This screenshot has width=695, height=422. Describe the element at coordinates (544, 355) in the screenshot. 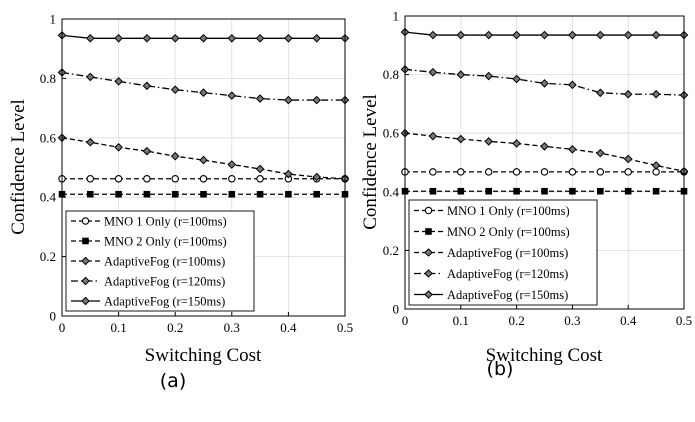

I see `x-axis-label: Switching Cost` at that location.